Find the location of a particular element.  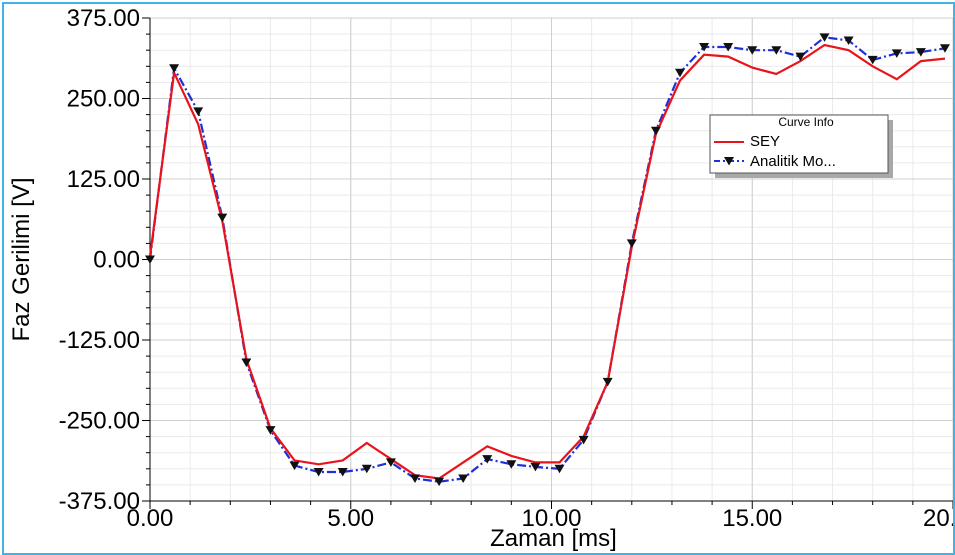

x-axis-title: Zaman [ms] is located at coordinates (553, 538).